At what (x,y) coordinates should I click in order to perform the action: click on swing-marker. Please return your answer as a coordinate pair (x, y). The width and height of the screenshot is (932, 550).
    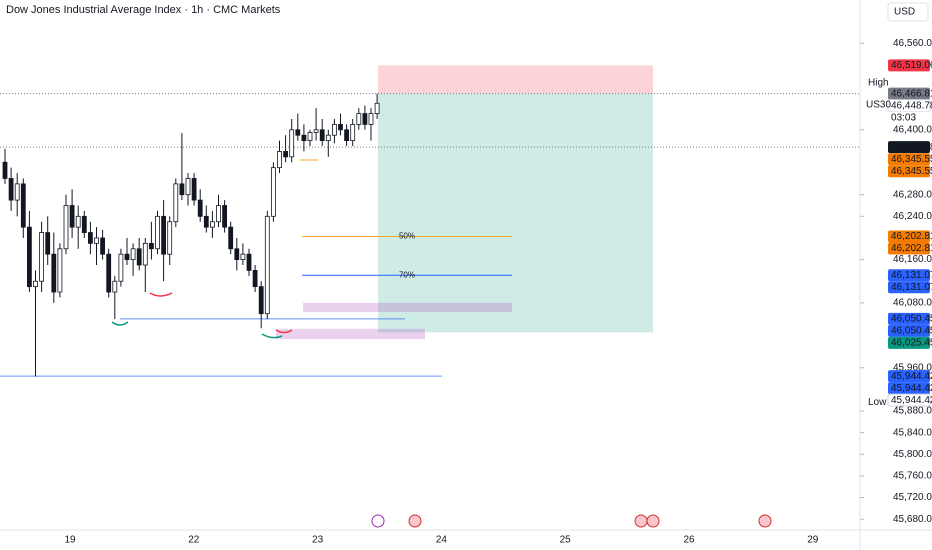
    Looking at the image, I should click on (161, 294).